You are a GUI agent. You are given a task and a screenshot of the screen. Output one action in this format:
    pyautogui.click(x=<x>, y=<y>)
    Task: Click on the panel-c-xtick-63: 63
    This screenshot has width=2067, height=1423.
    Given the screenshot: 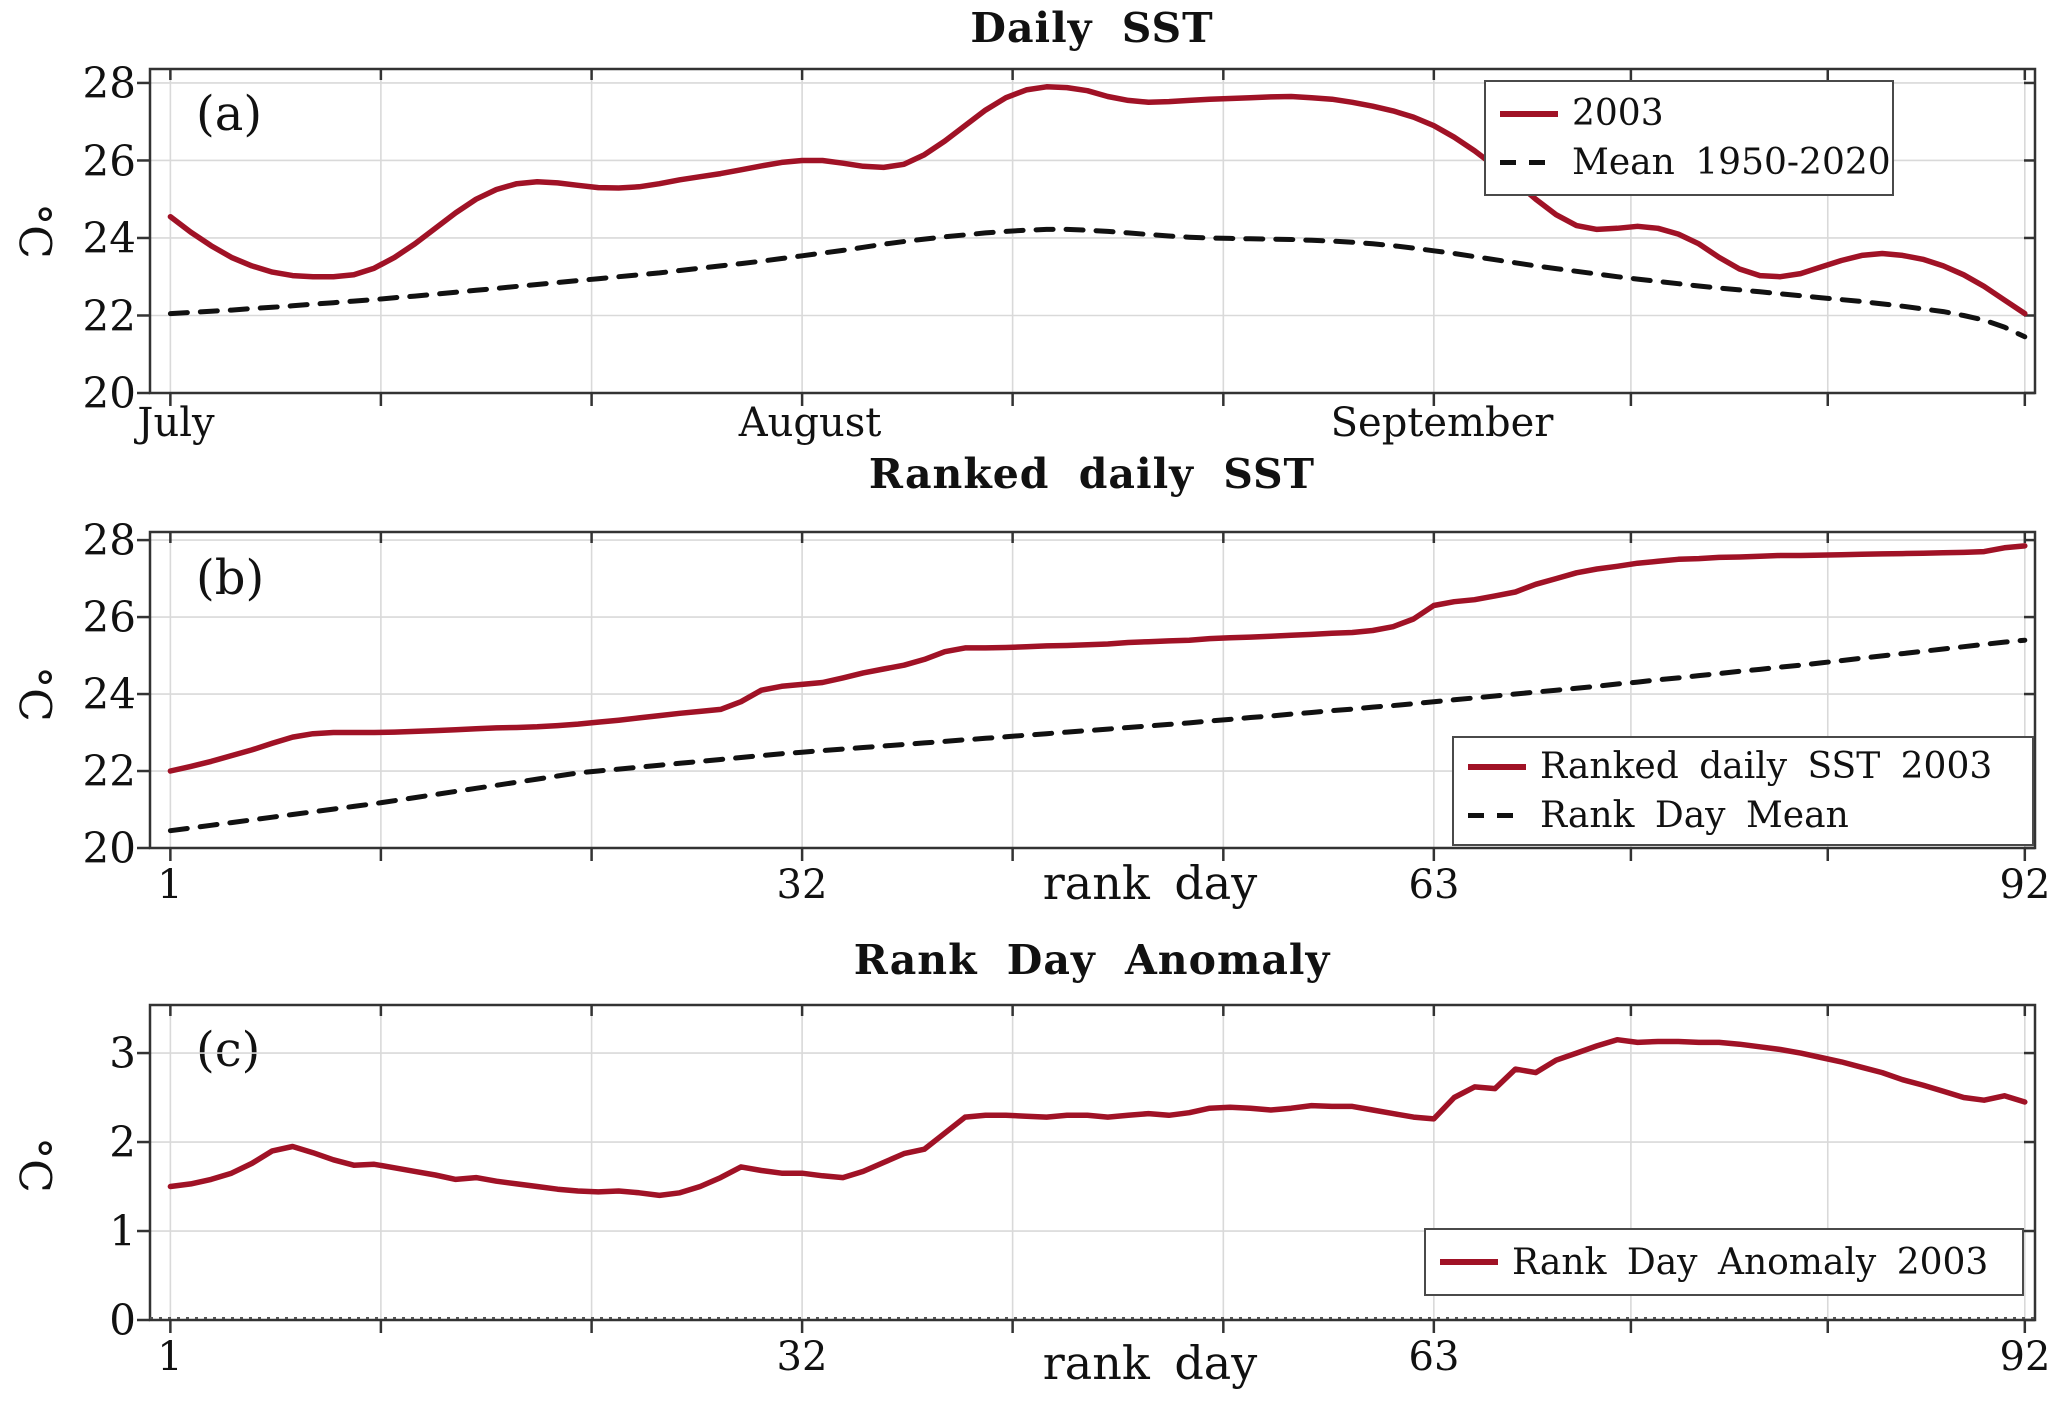 What is the action you would take?
    pyautogui.click(x=1434, y=1357)
    